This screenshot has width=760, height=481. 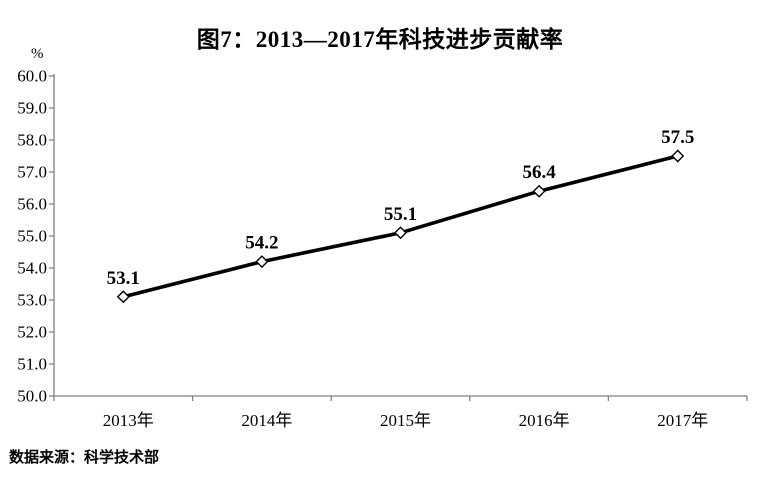 I want to click on data-point-label: 54.2, so click(x=261, y=243).